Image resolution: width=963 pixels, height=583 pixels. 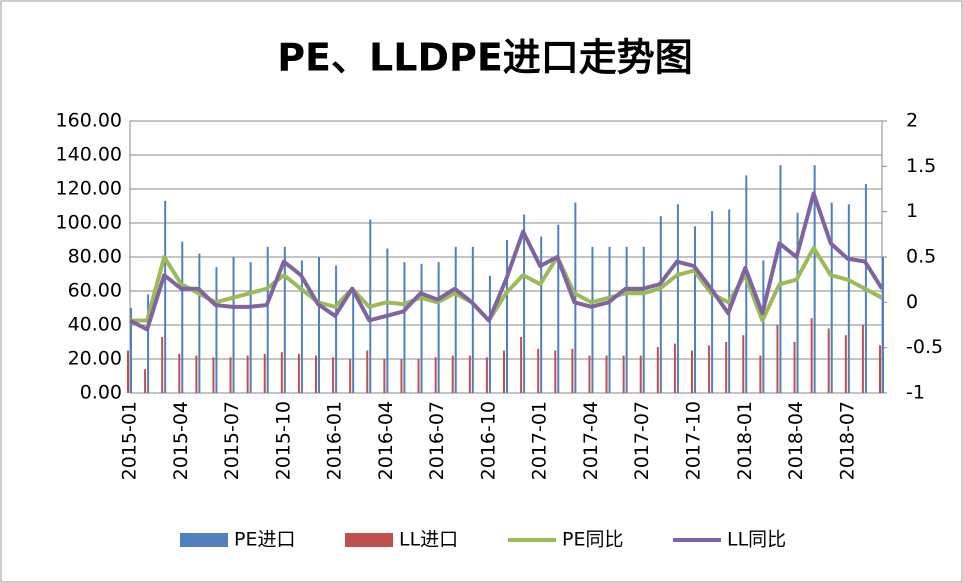 What do you see at coordinates (428, 540) in the screenshot?
I see `legend-label: LL进口` at bounding box center [428, 540].